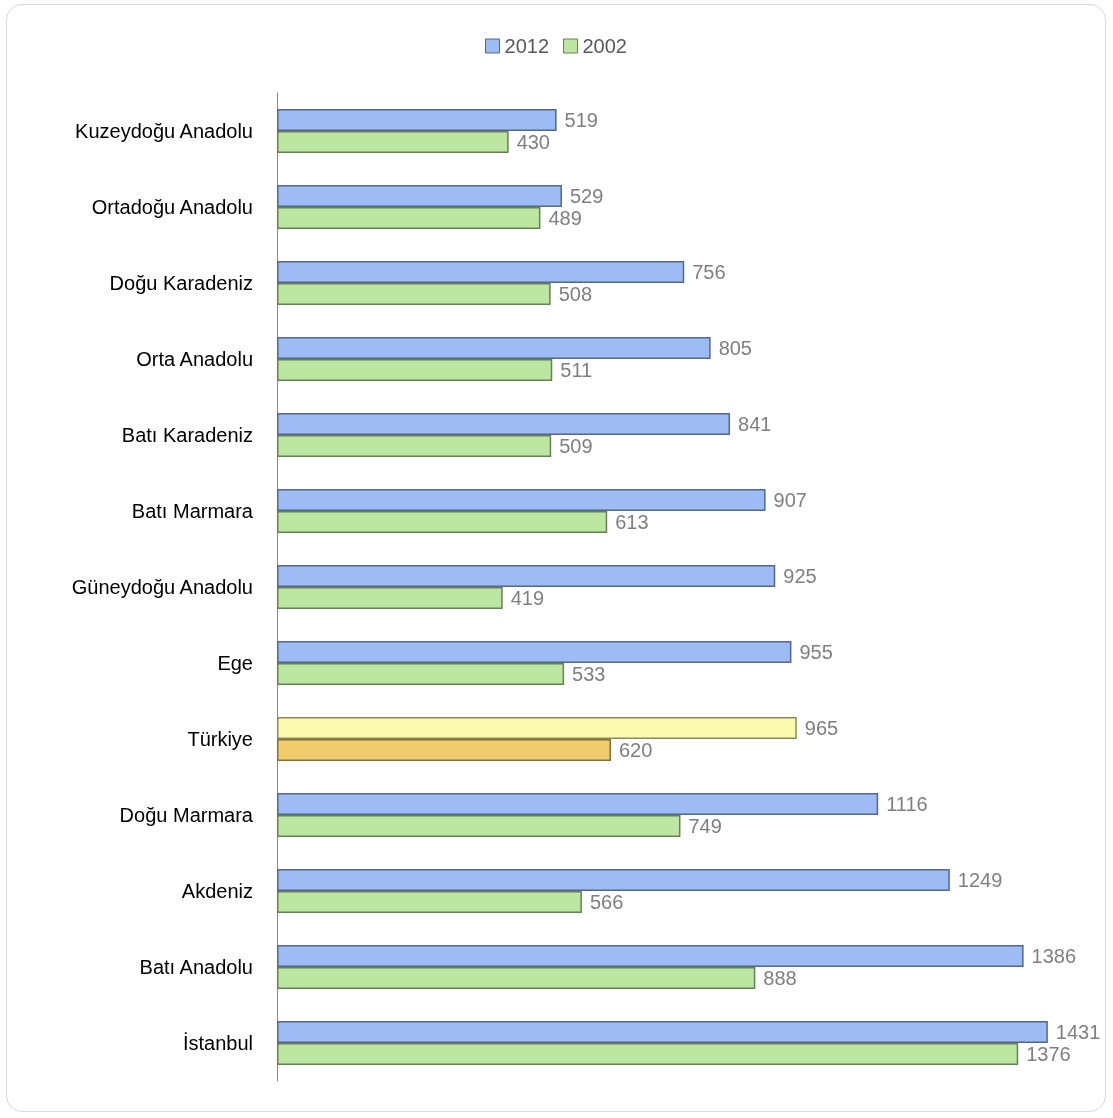  I want to click on data-label: 749, so click(705, 826).